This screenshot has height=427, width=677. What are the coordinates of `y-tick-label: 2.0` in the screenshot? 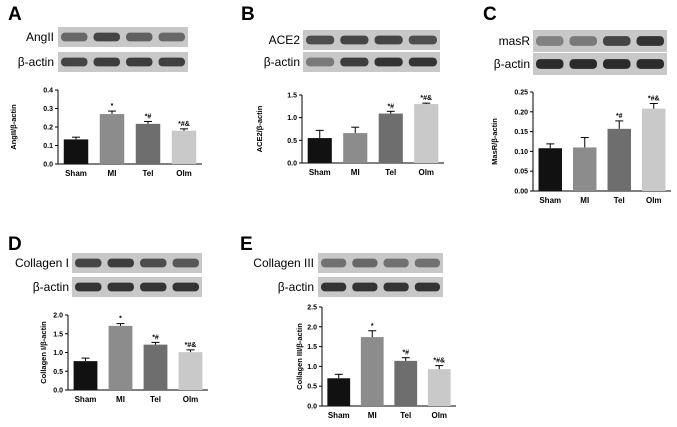 It's located at (312, 327).